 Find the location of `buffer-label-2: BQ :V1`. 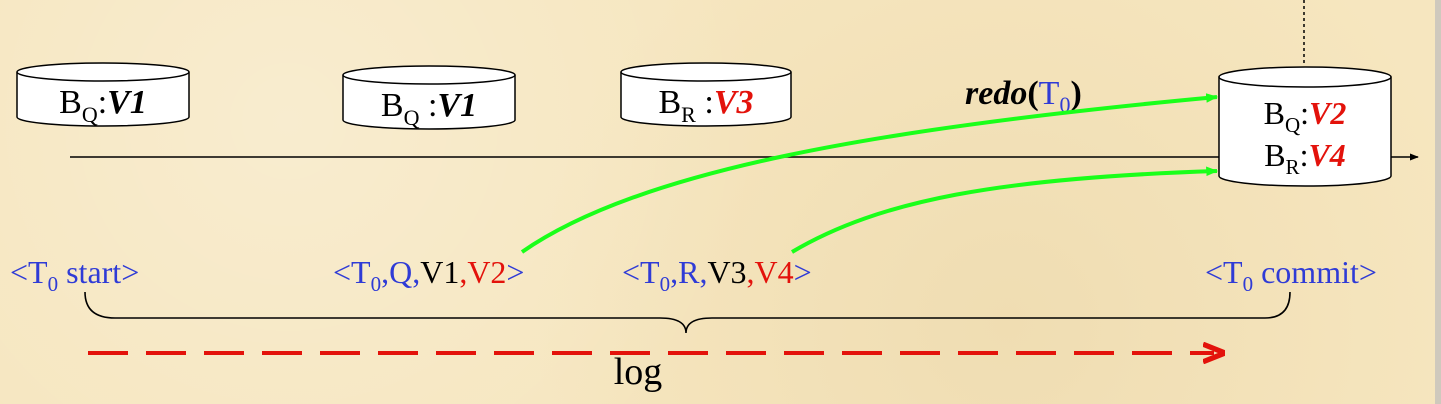

buffer-label-2: BQ :V1 is located at coordinates (429, 108).